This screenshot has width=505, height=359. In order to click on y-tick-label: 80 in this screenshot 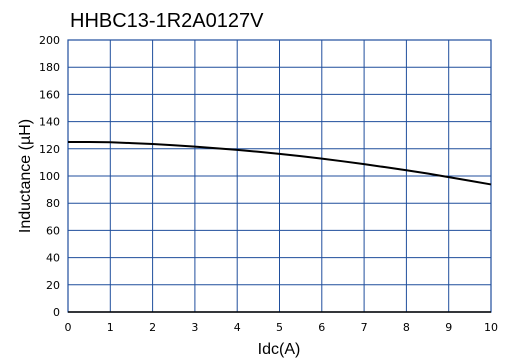, I will do `click(53, 203)`.